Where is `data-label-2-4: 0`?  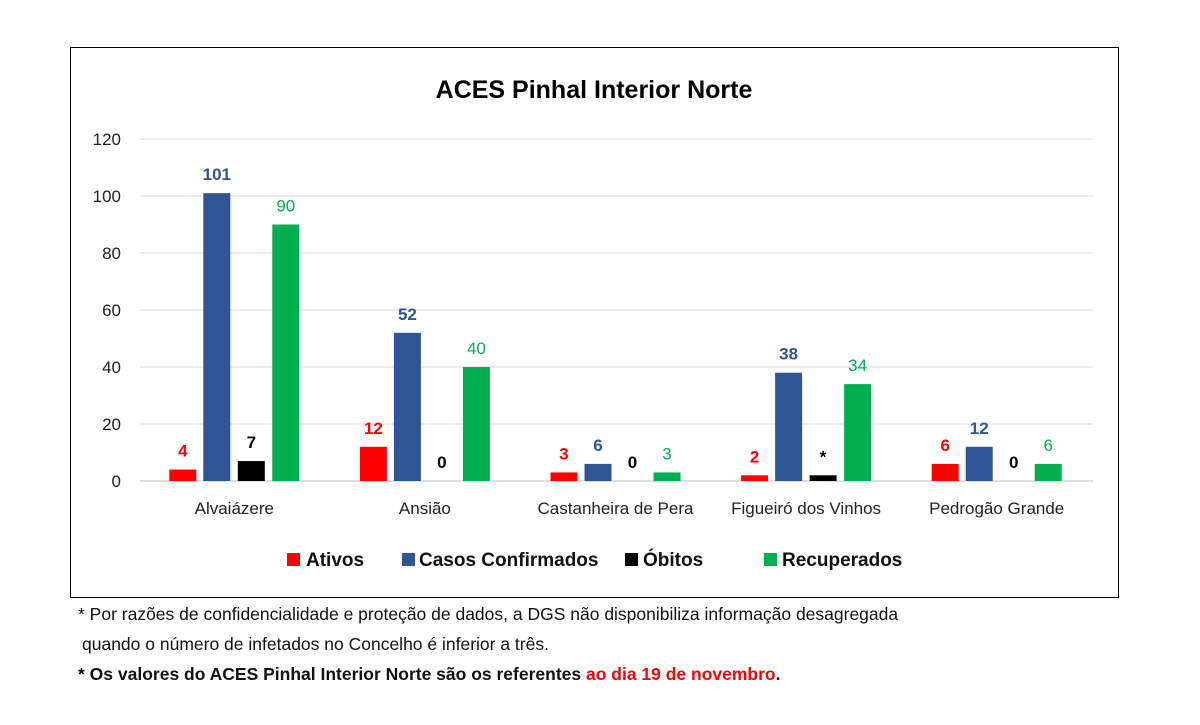 data-label-2-4: 0 is located at coordinates (1013, 462).